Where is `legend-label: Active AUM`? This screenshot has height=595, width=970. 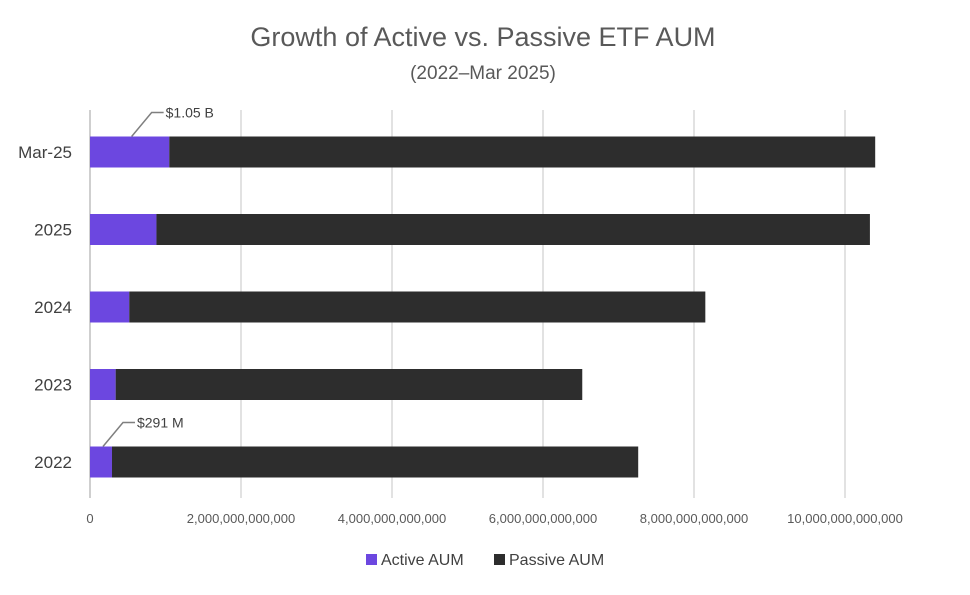
legend-label: Active AUM is located at coordinates (422, 560).